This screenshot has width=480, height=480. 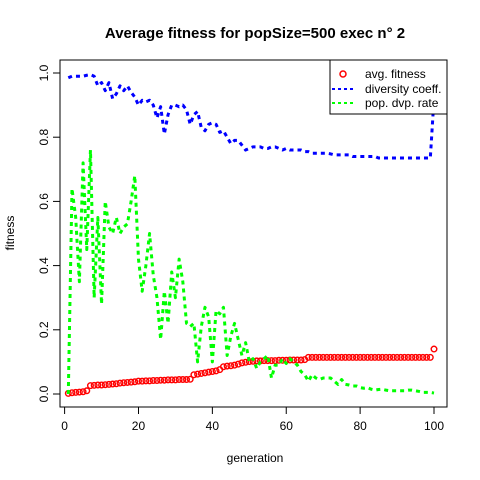 I want to click on series-line-diversity-coeff, so click(x=251, y=116).